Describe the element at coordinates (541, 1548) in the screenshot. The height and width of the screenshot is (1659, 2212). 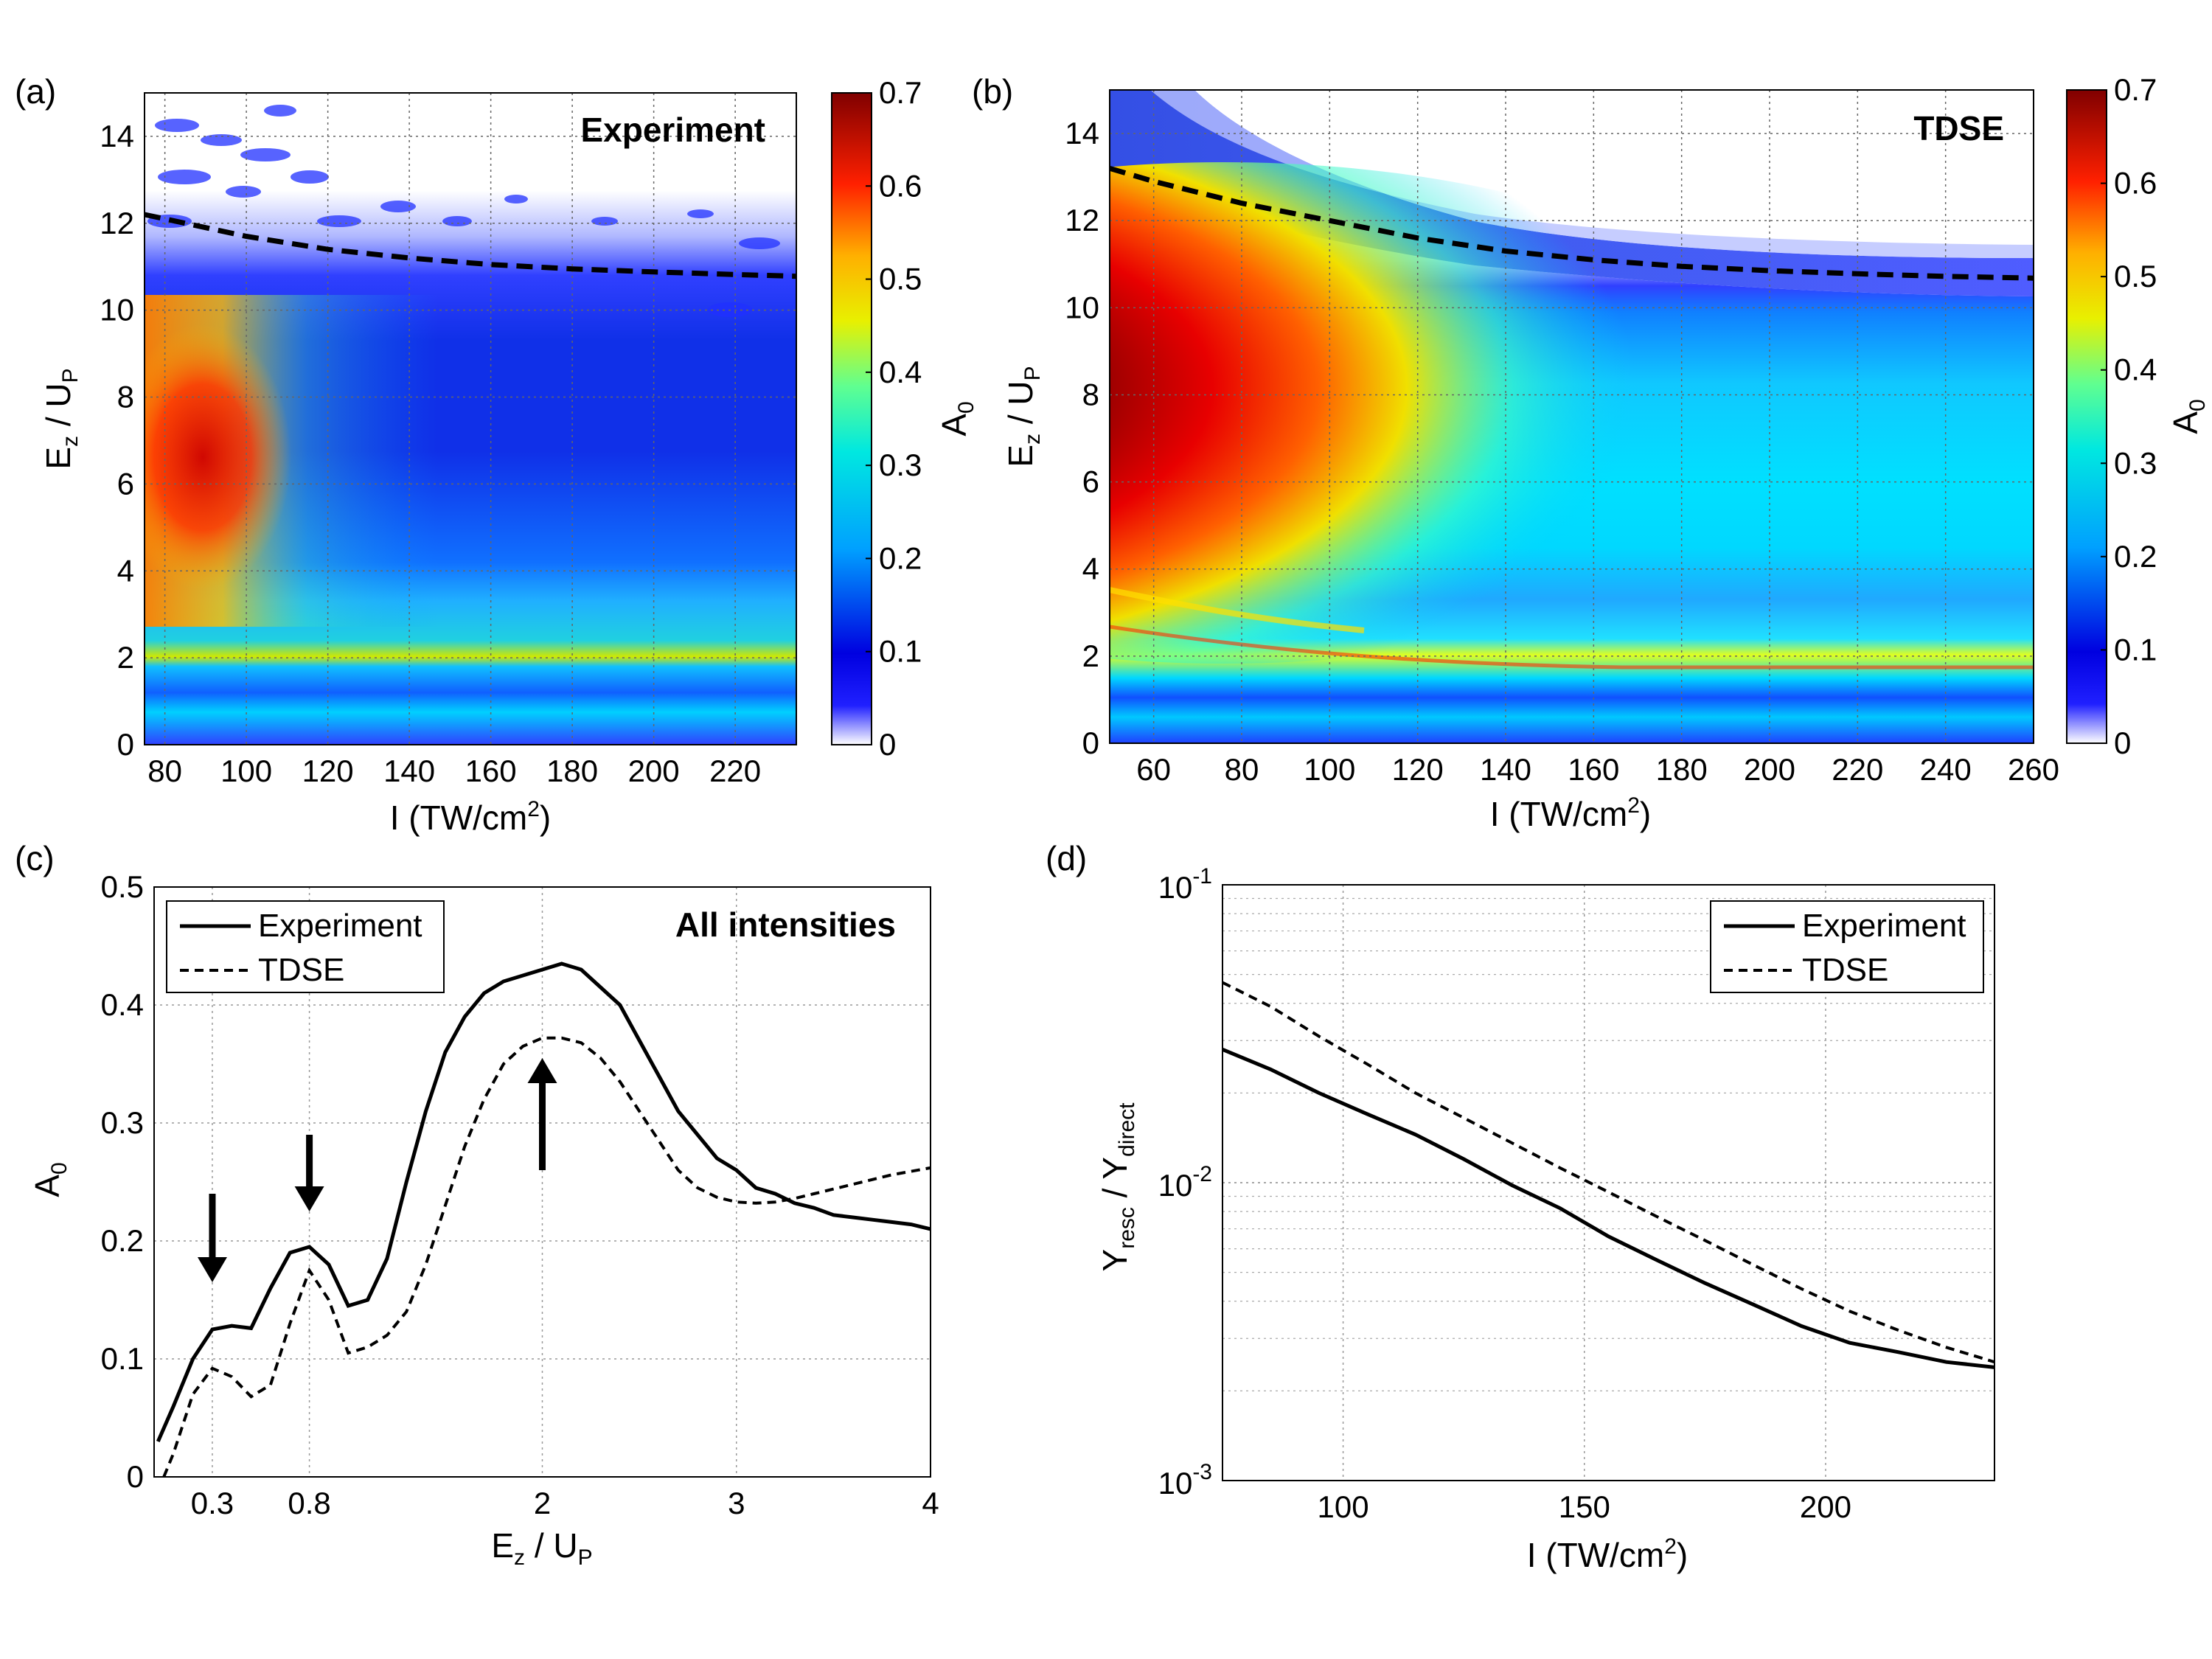
I see `xlabel-c: Ez / UP` at that location.